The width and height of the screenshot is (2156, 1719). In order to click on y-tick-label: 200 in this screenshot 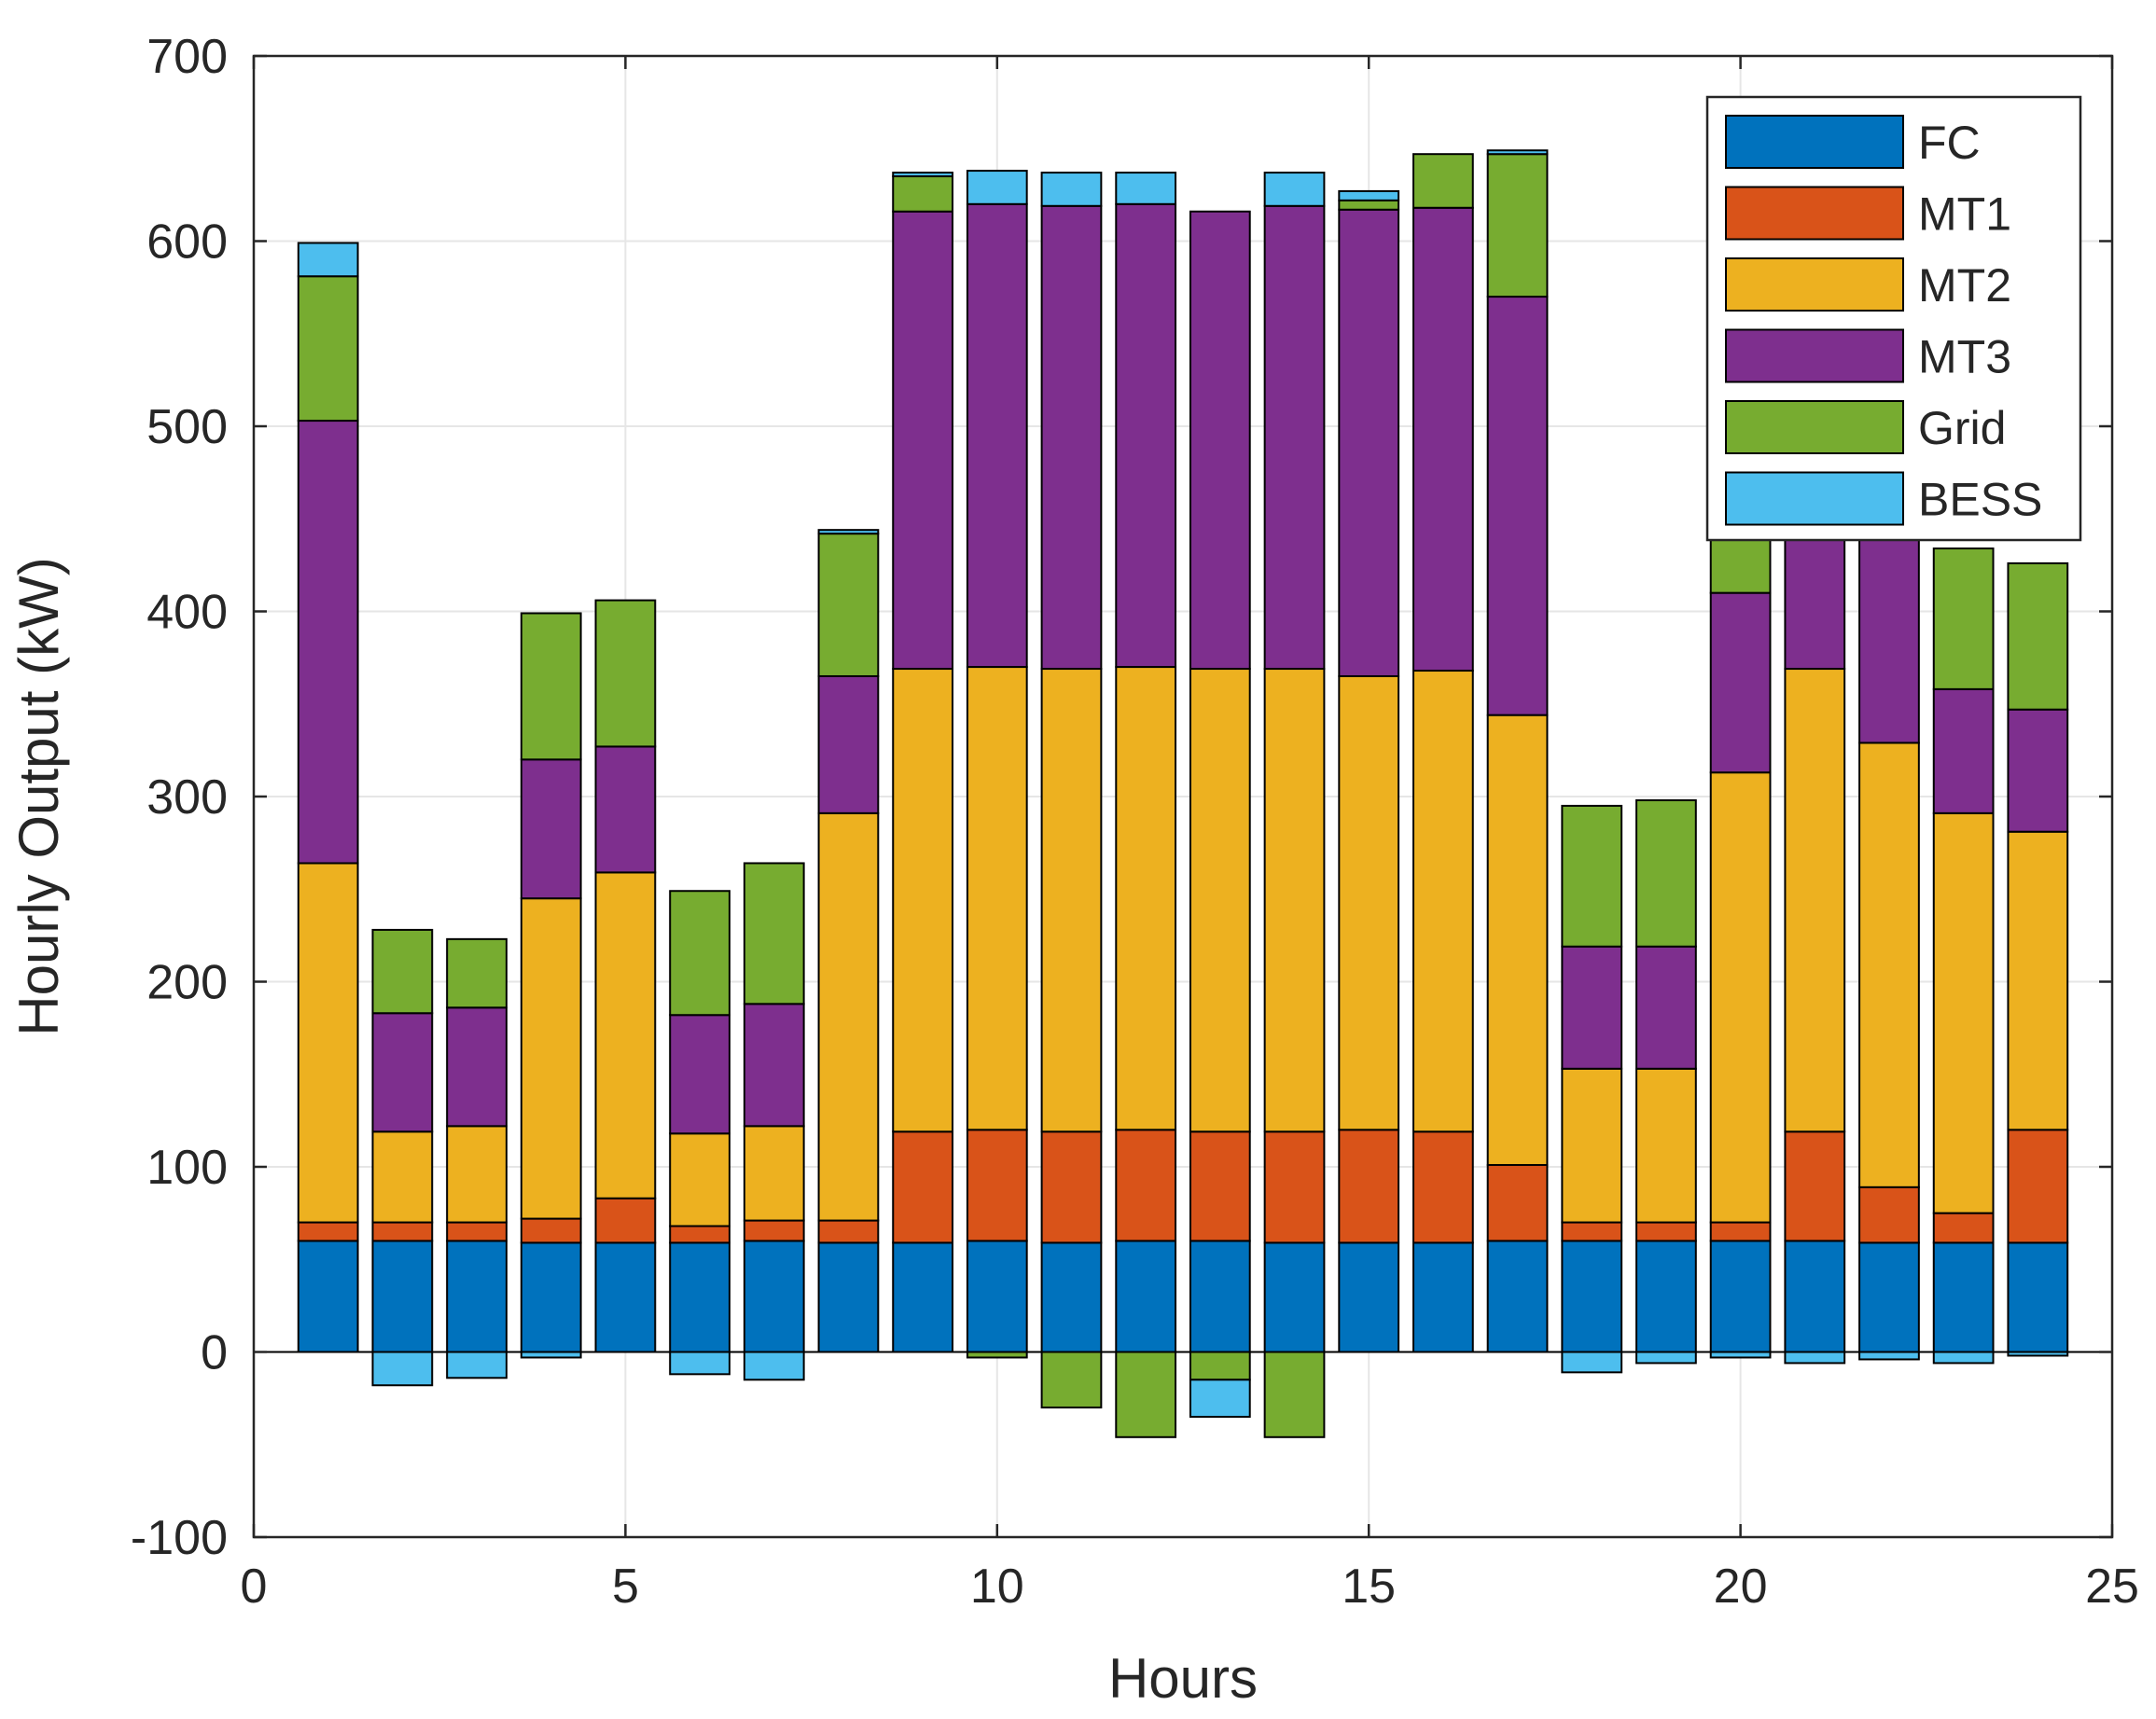, I will do `click(187, 983)`.